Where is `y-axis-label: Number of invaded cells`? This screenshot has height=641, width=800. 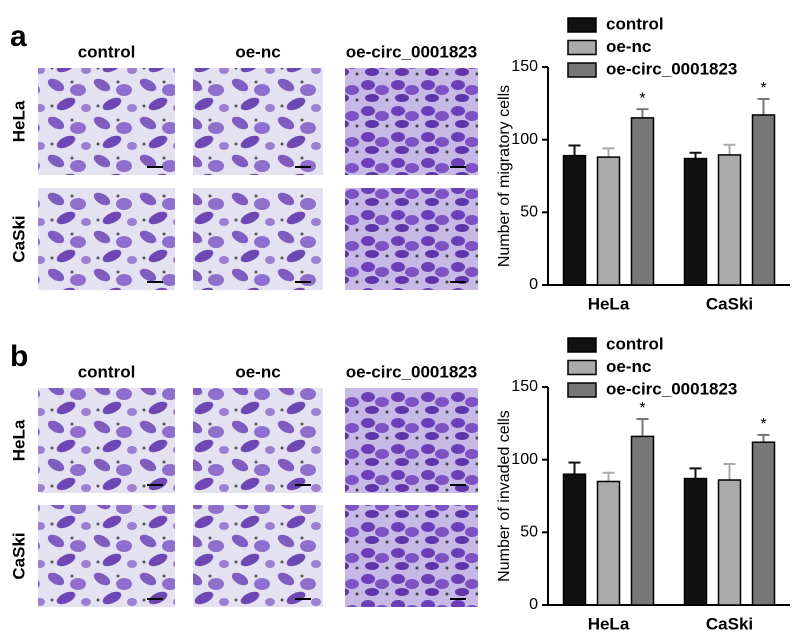 y-axis-label: Number of invaded cells is located at coordinates (504, 496).